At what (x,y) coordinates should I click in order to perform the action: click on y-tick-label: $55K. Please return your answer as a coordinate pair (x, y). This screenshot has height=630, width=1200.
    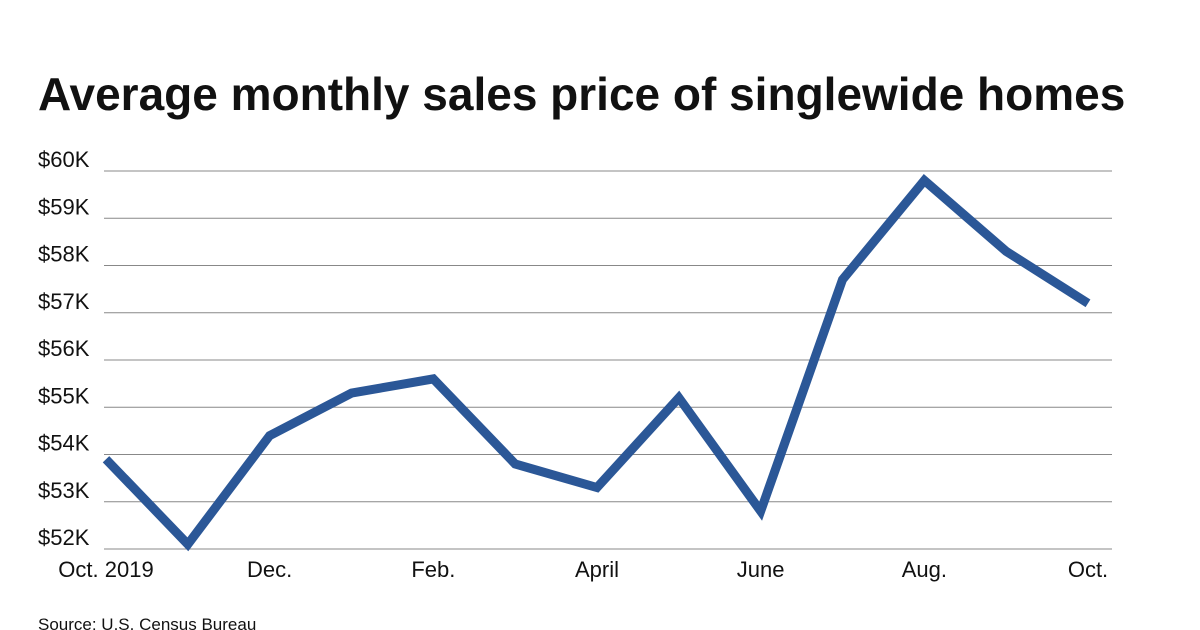
    Looking at the image, I should click on (64, 395).